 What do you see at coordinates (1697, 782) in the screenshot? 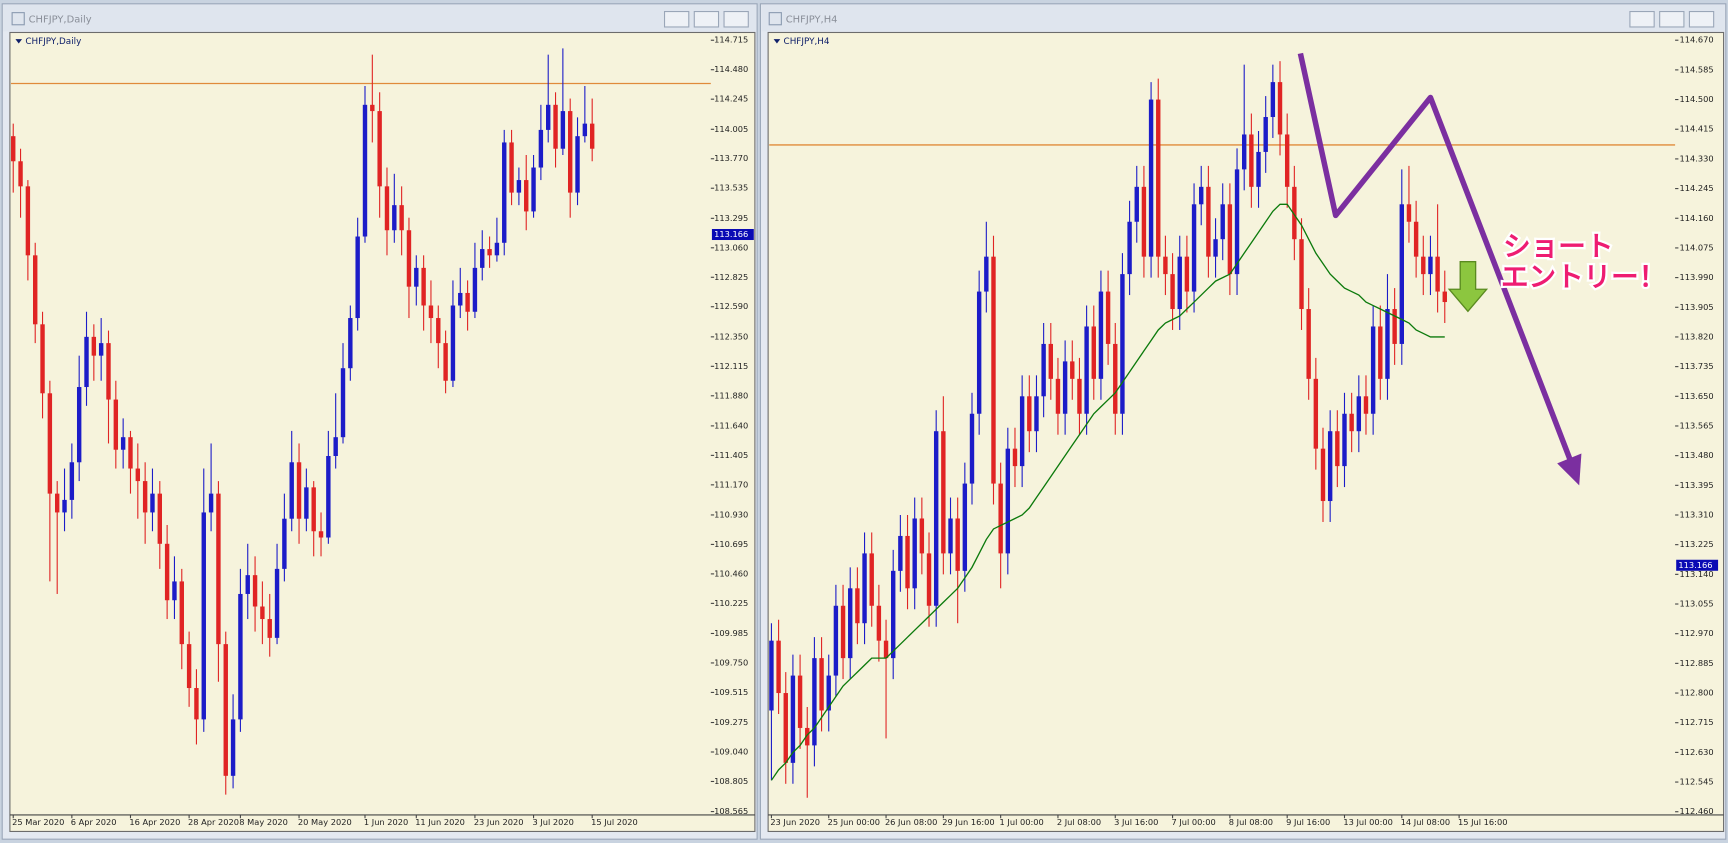
I see `y-tick-label: 112.545` at bounding box center [1697, 782].